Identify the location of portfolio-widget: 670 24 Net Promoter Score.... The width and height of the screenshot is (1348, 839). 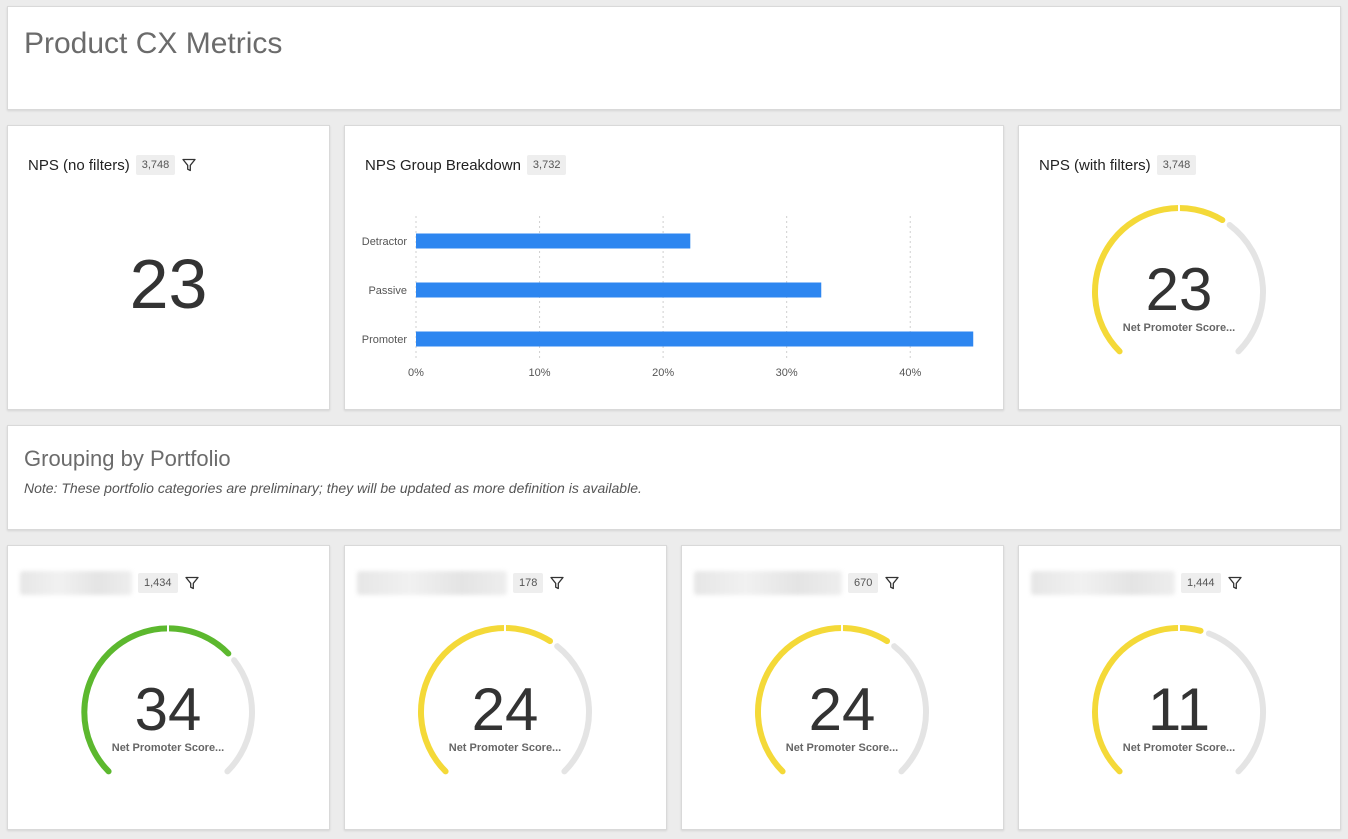
(842, 687).